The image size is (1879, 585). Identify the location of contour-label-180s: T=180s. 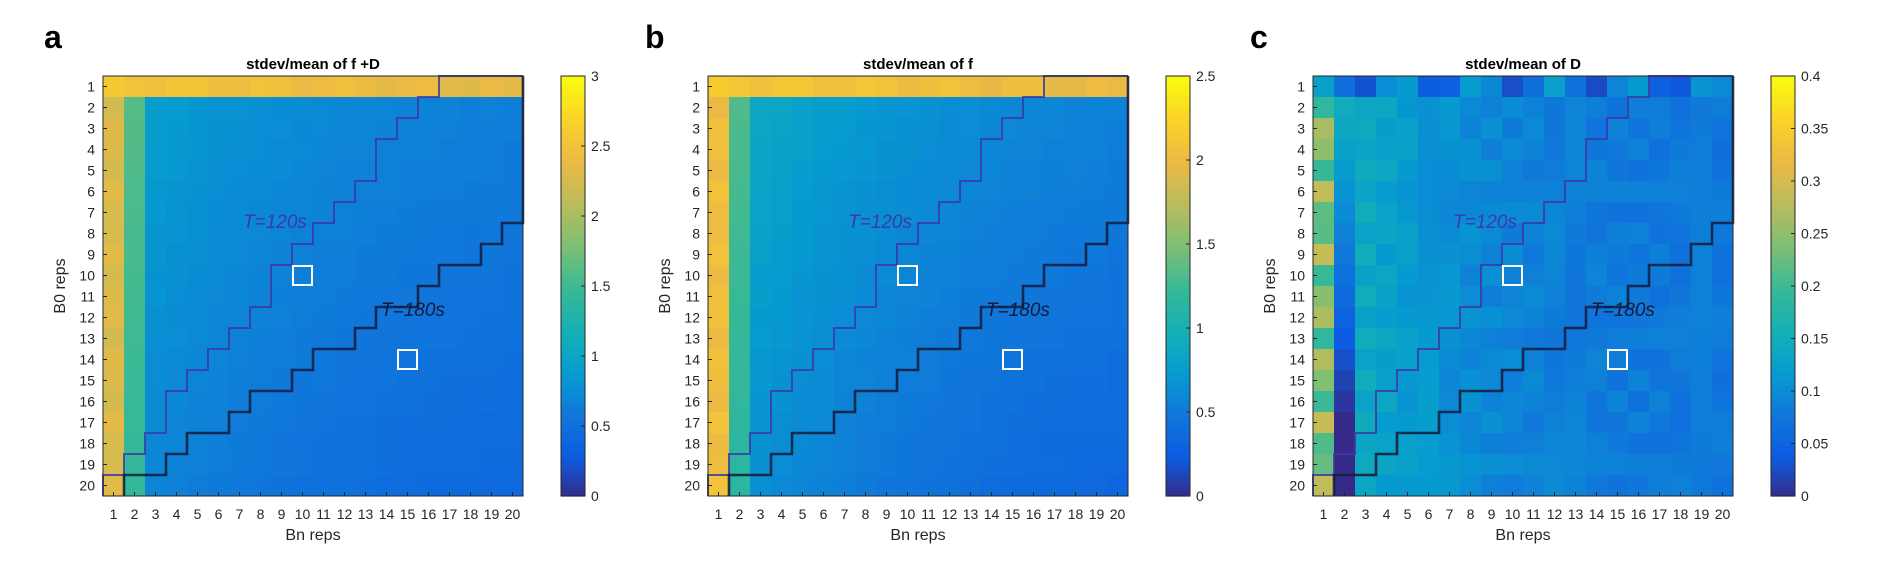
(413, 310).